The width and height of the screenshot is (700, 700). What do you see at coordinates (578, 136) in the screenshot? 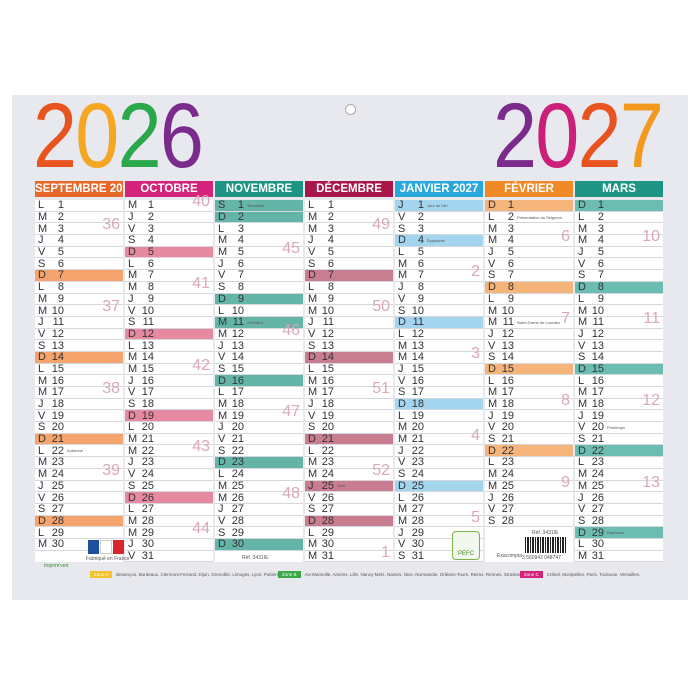
I see `year-2027: 2027` at bounding box center [578, 136].